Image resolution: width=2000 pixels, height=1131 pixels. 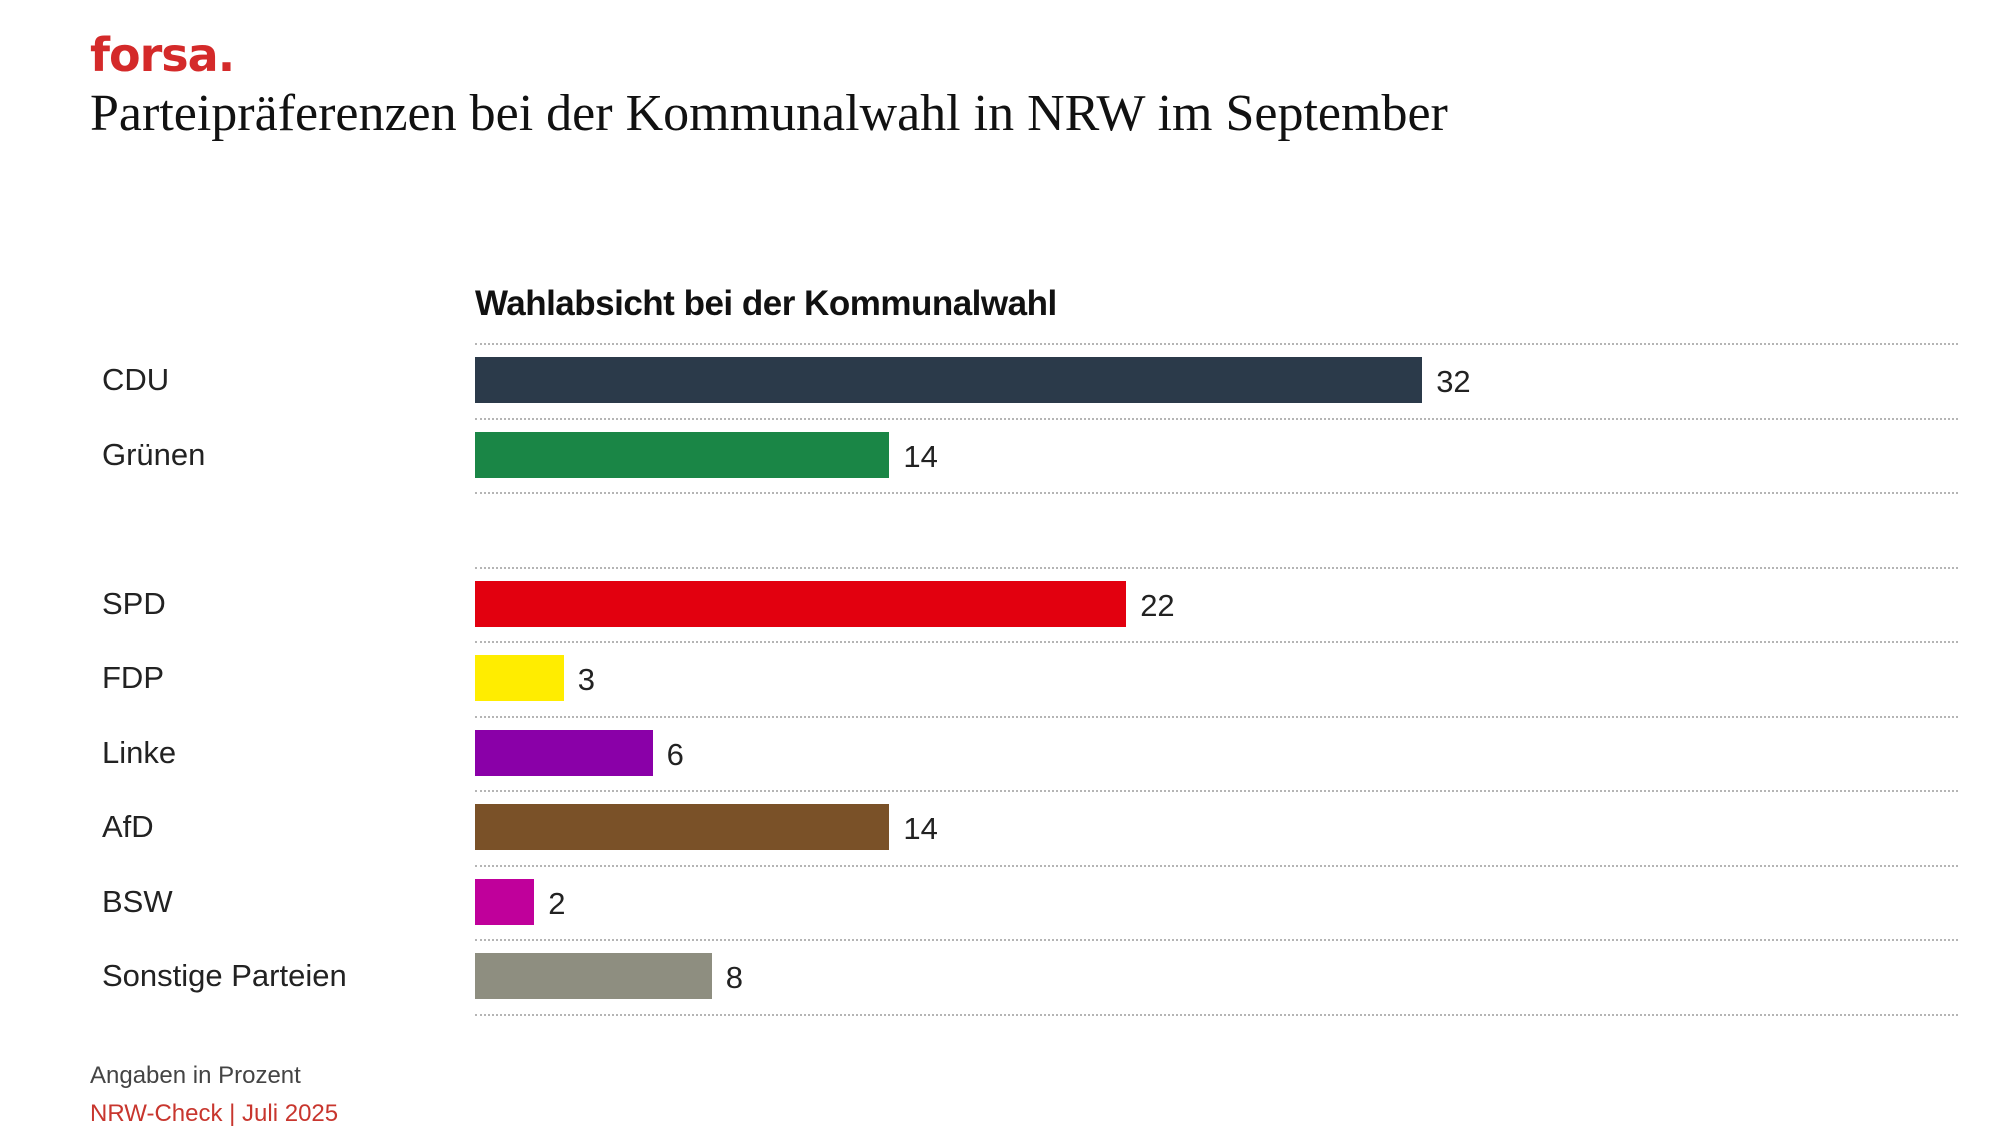 I want to click on bar-bsw, so click(x=505, y=901).